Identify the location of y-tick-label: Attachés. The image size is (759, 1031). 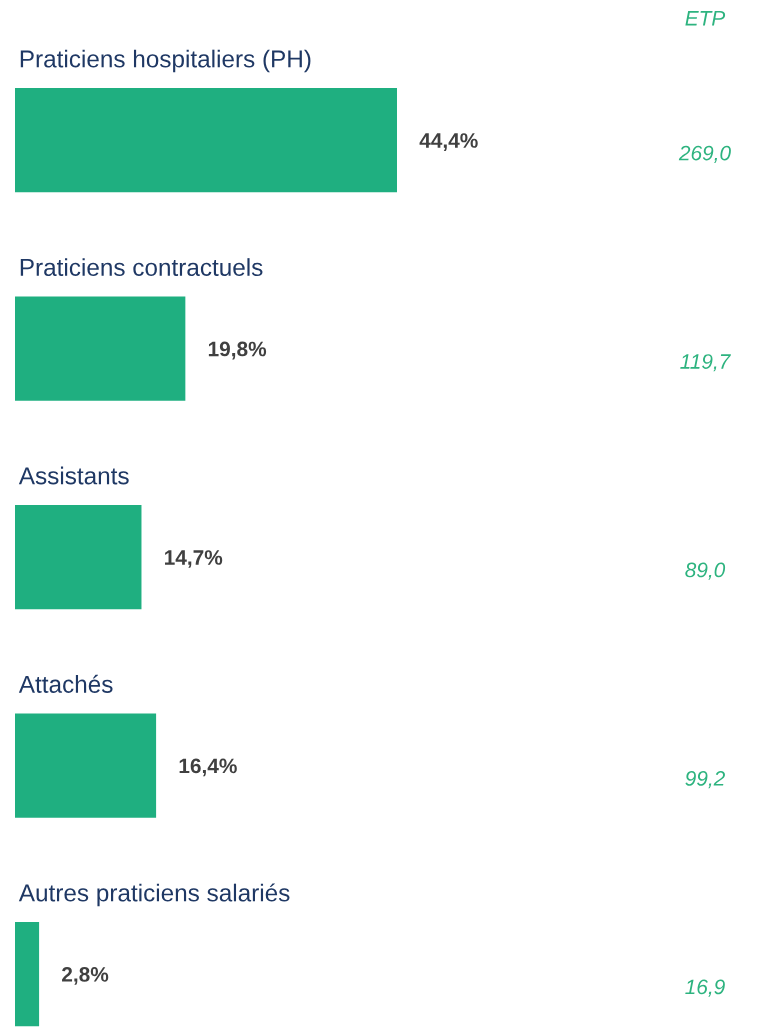
(65, 683).